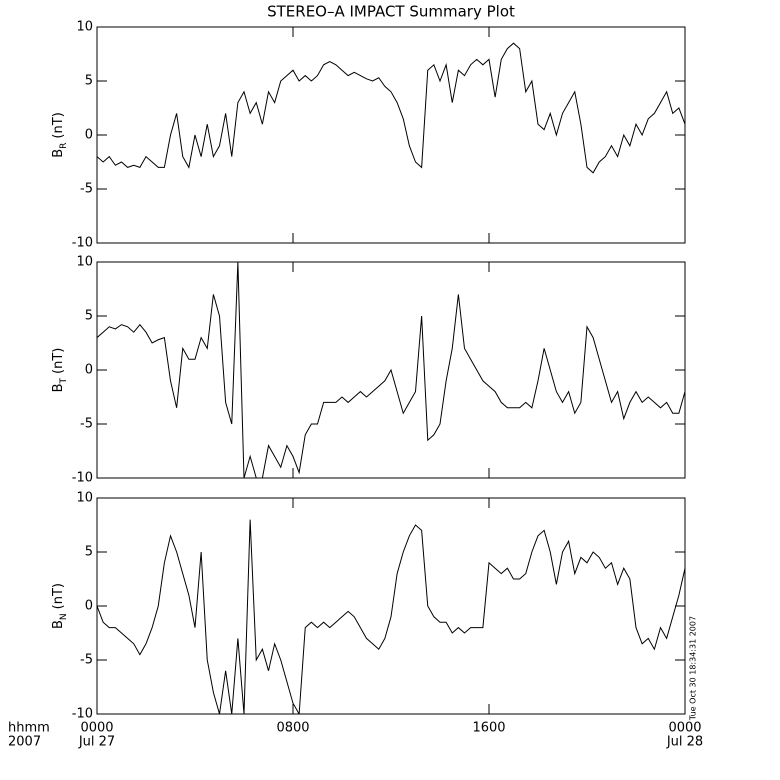 Image resolution: width=780 pixels, height=780 pixels. What do you see at coordinates (64, 380) in the screenshot?
I see `y-axis-label-part: T` at bounding box center [64, 380].